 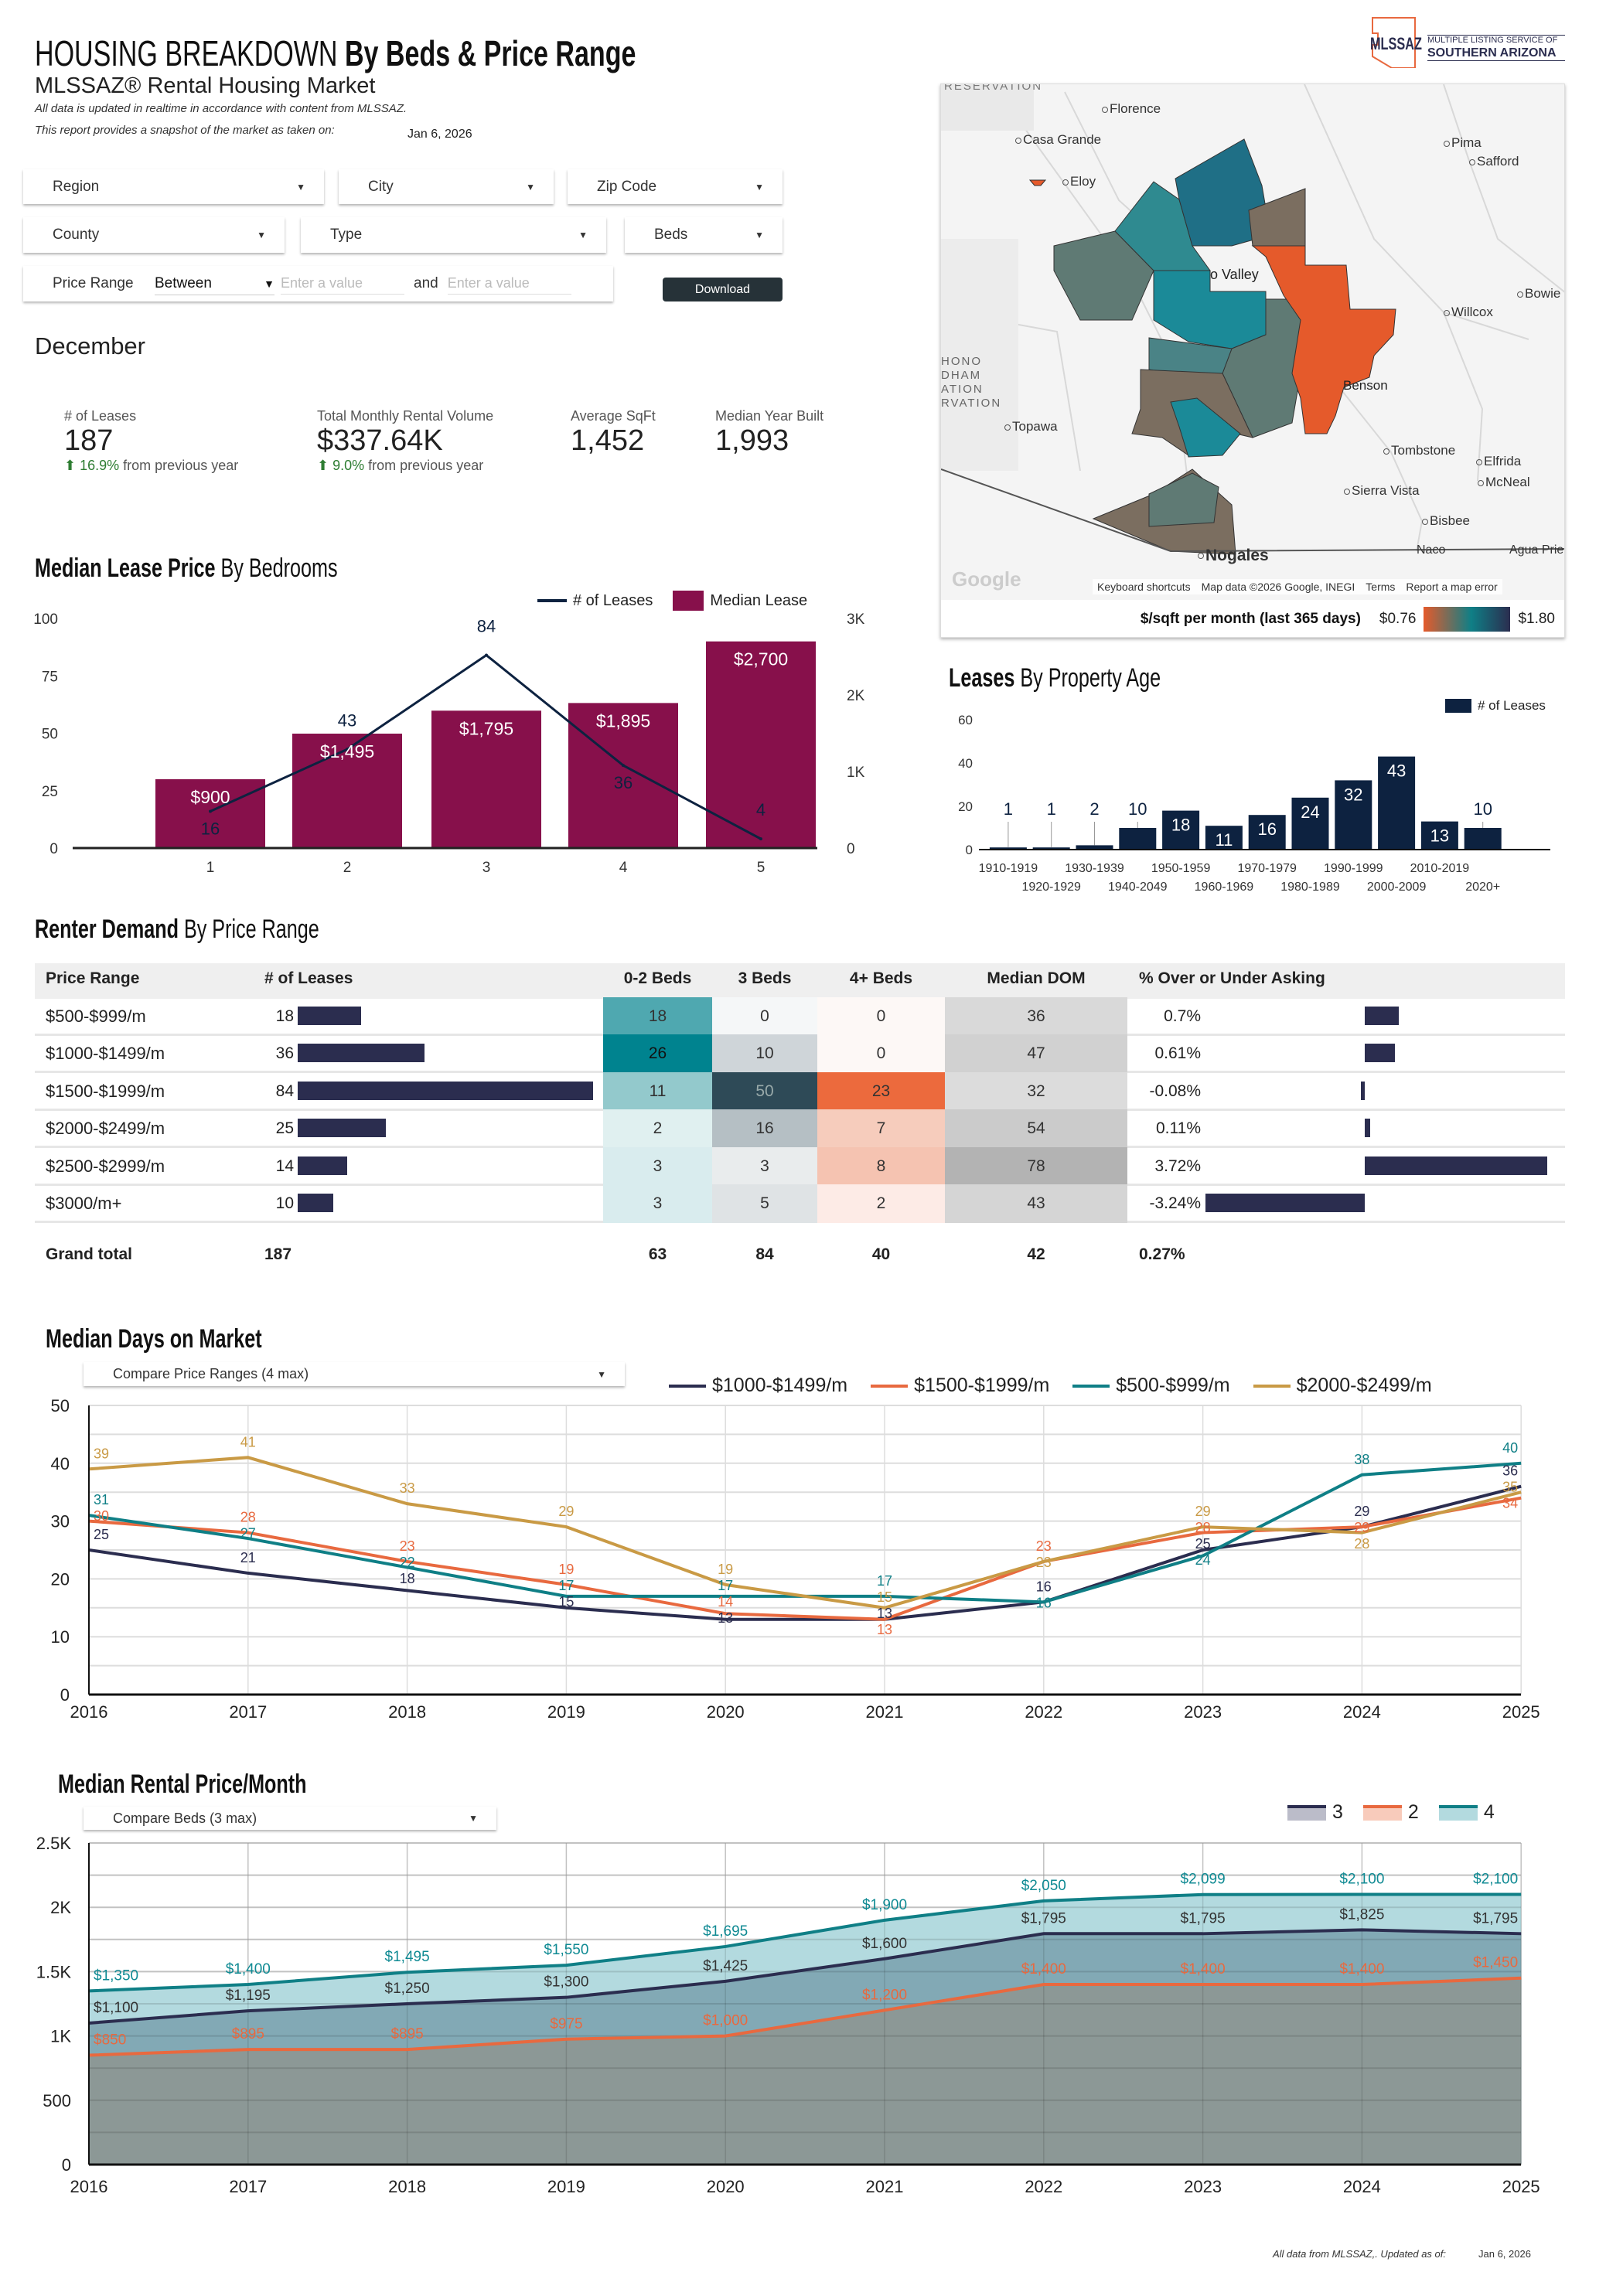 I want to click on place-label: Bisbee, so click(x=1446, y=520).